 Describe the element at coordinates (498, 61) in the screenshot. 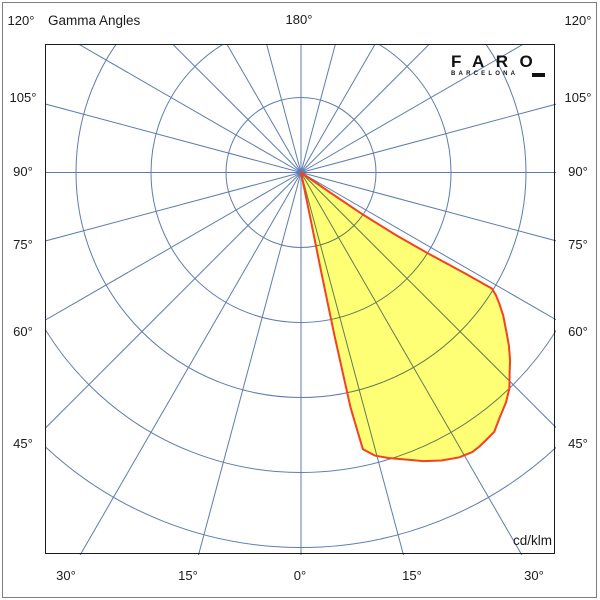

I see `faro-logo-wordmark: FARO` at that location.